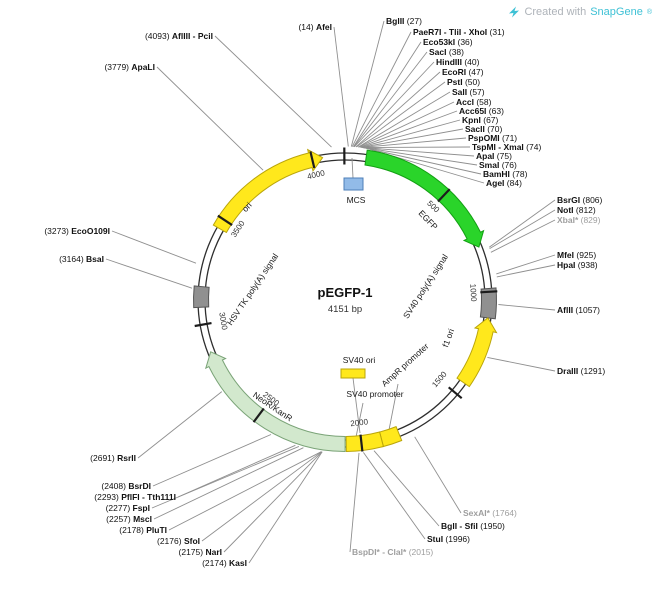 The height and width of the screenshot is (590, 660). What do you see at coordinates (253, 289) in the screenshot?
I see `feature-label-hsv-tk-polya: HSV TK poly(A) signal` at bounding box center [253, 289].